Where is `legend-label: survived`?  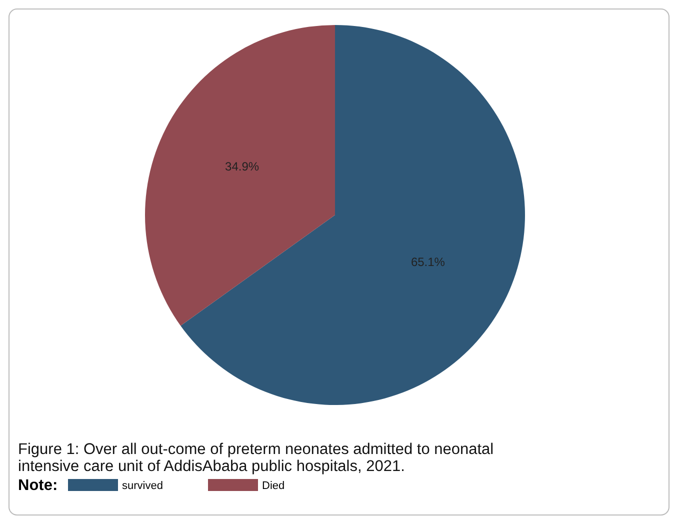 legend-label: survived is located at coordinates (142, 486).